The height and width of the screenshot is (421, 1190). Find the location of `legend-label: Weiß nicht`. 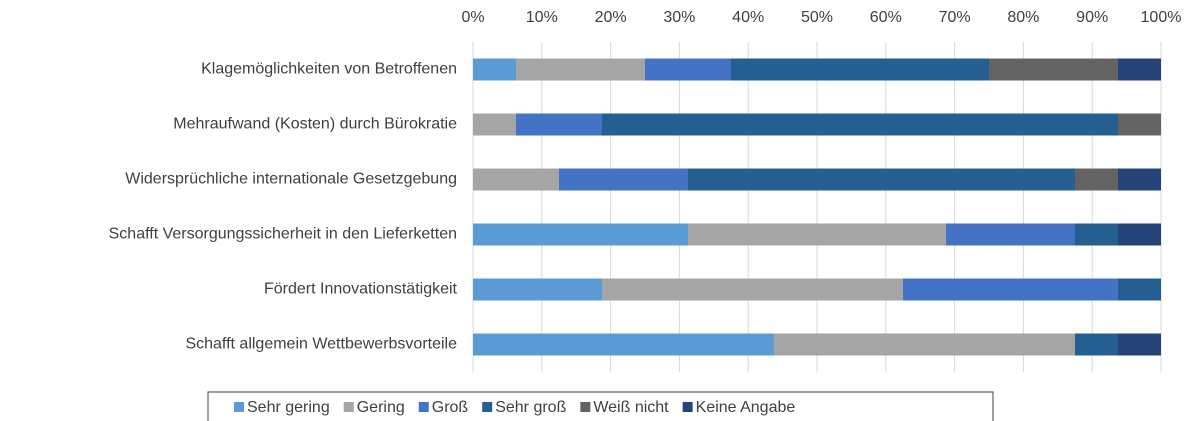

legend-label: Weiß nicht is located at coordinates (631, 407).